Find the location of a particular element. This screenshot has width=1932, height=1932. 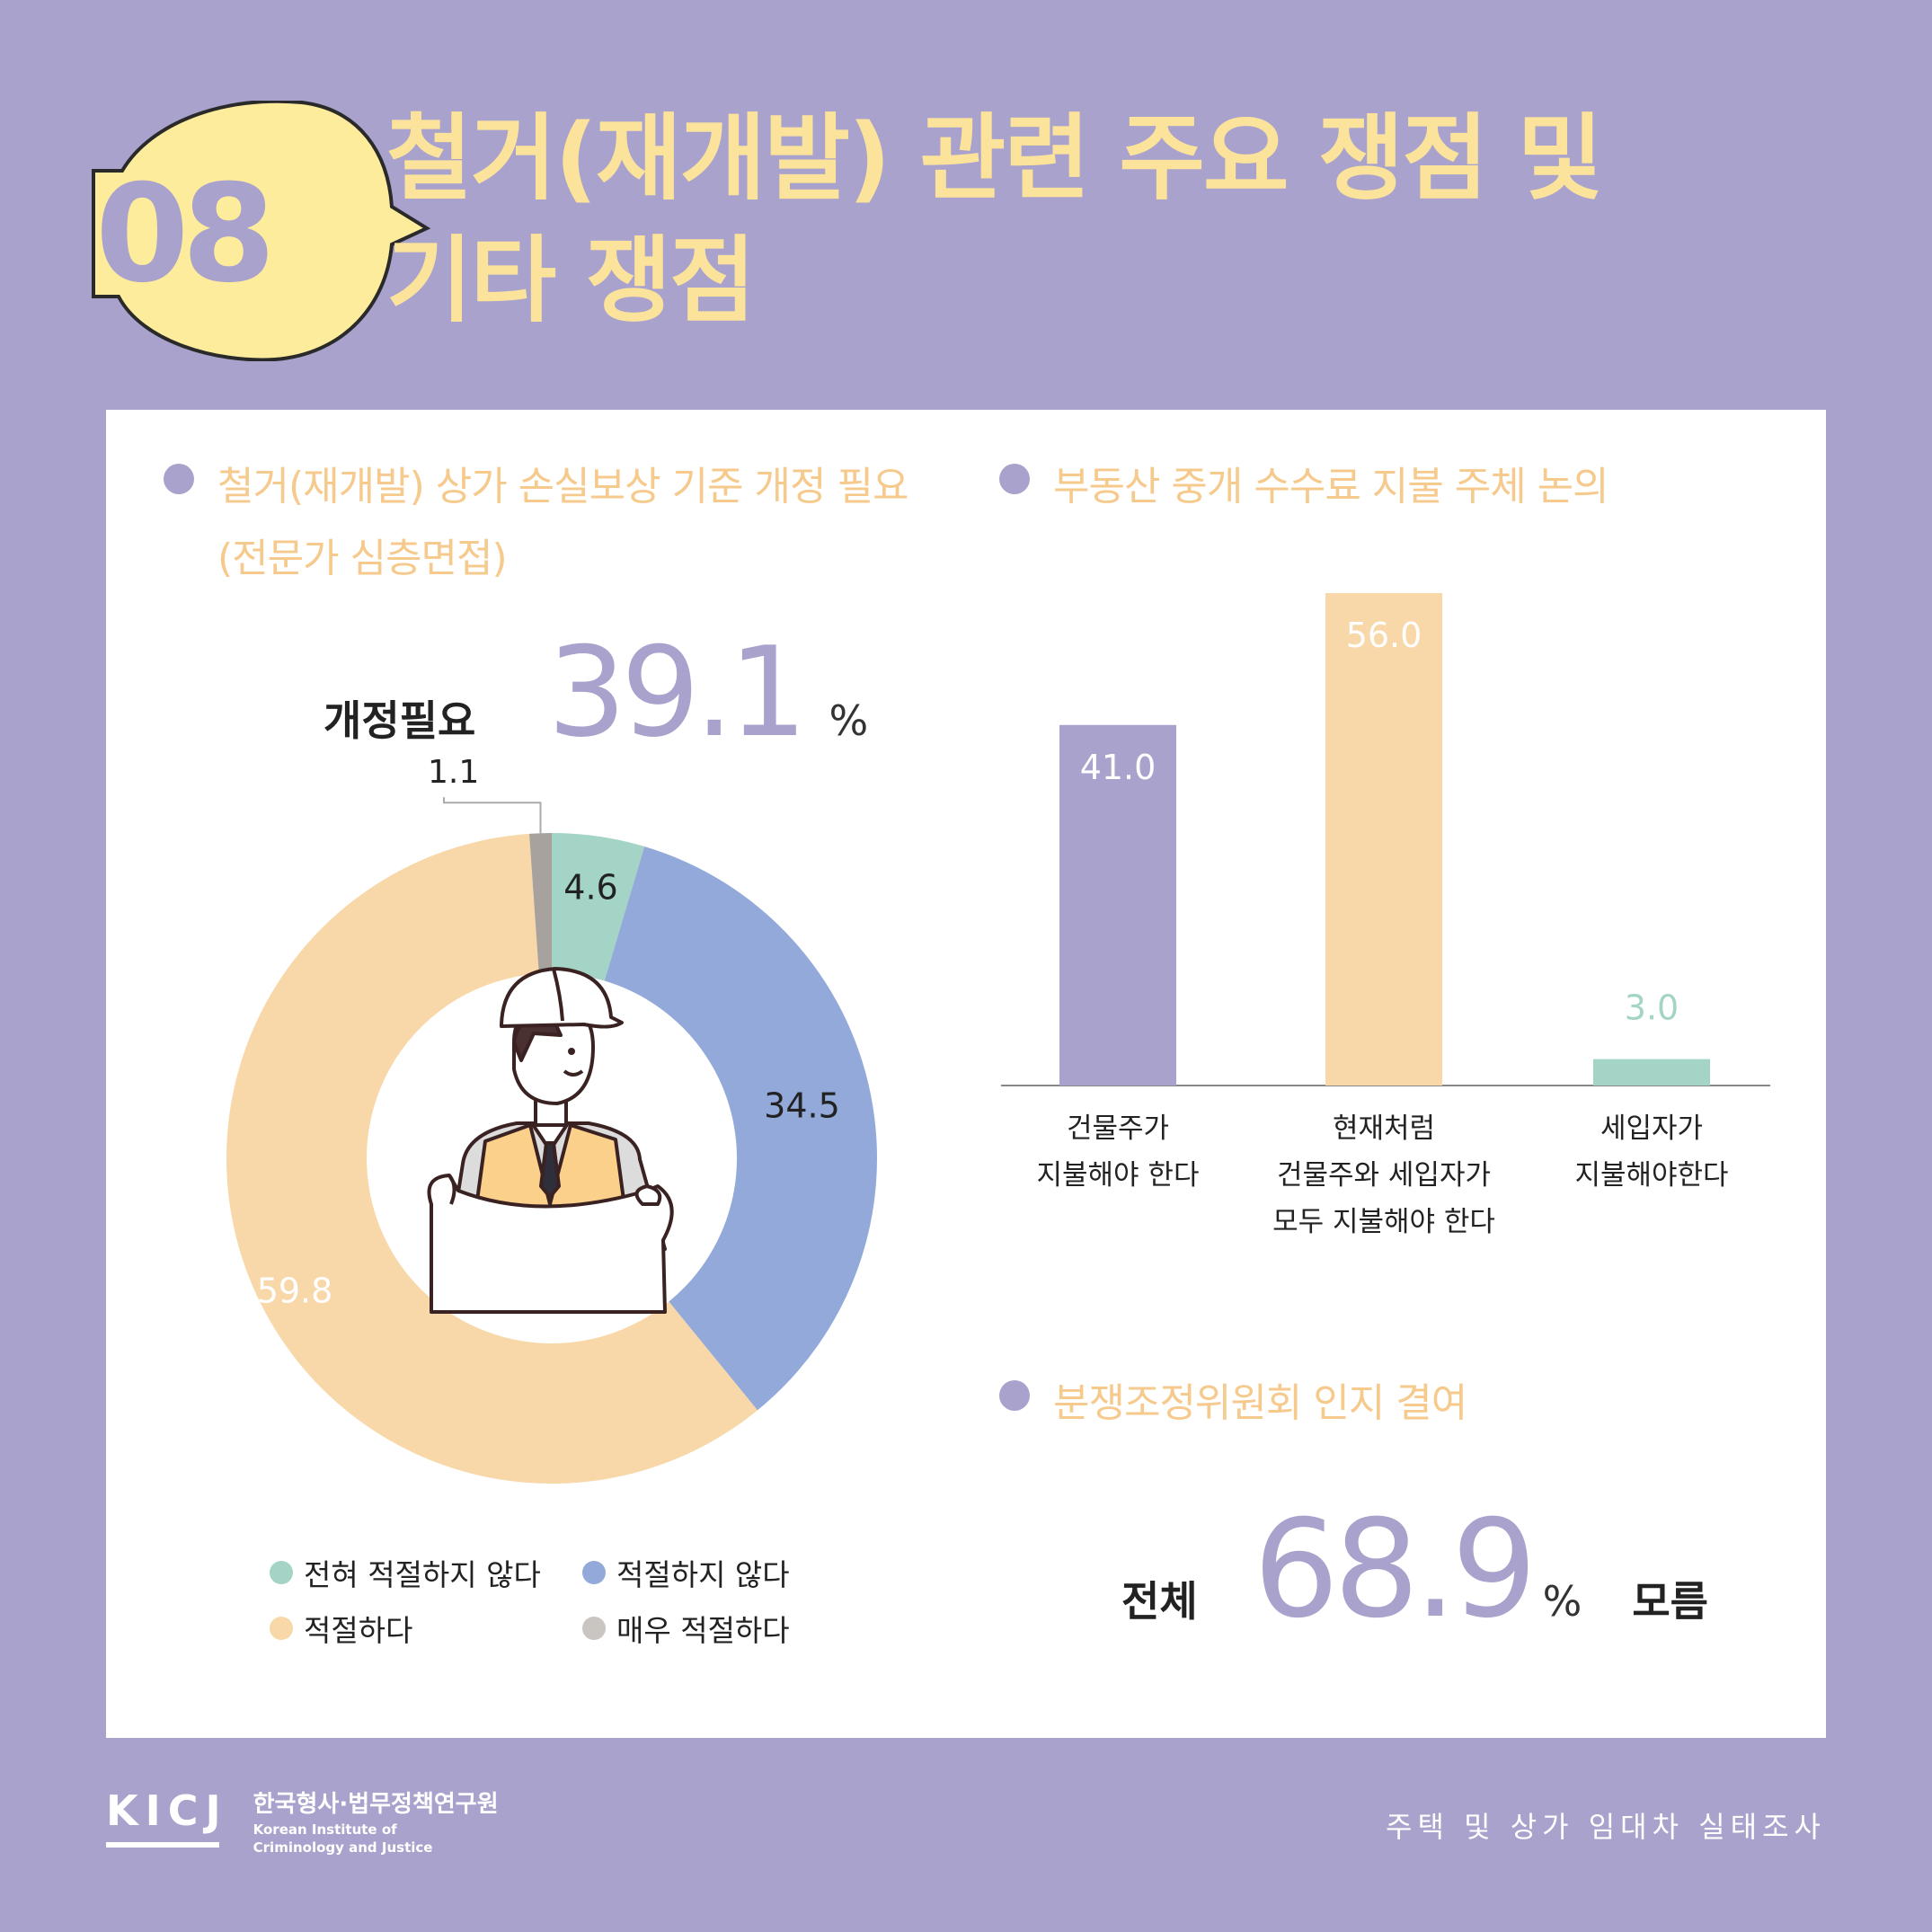

slice-label: 34.5 is located at coordinates (802, 1106).